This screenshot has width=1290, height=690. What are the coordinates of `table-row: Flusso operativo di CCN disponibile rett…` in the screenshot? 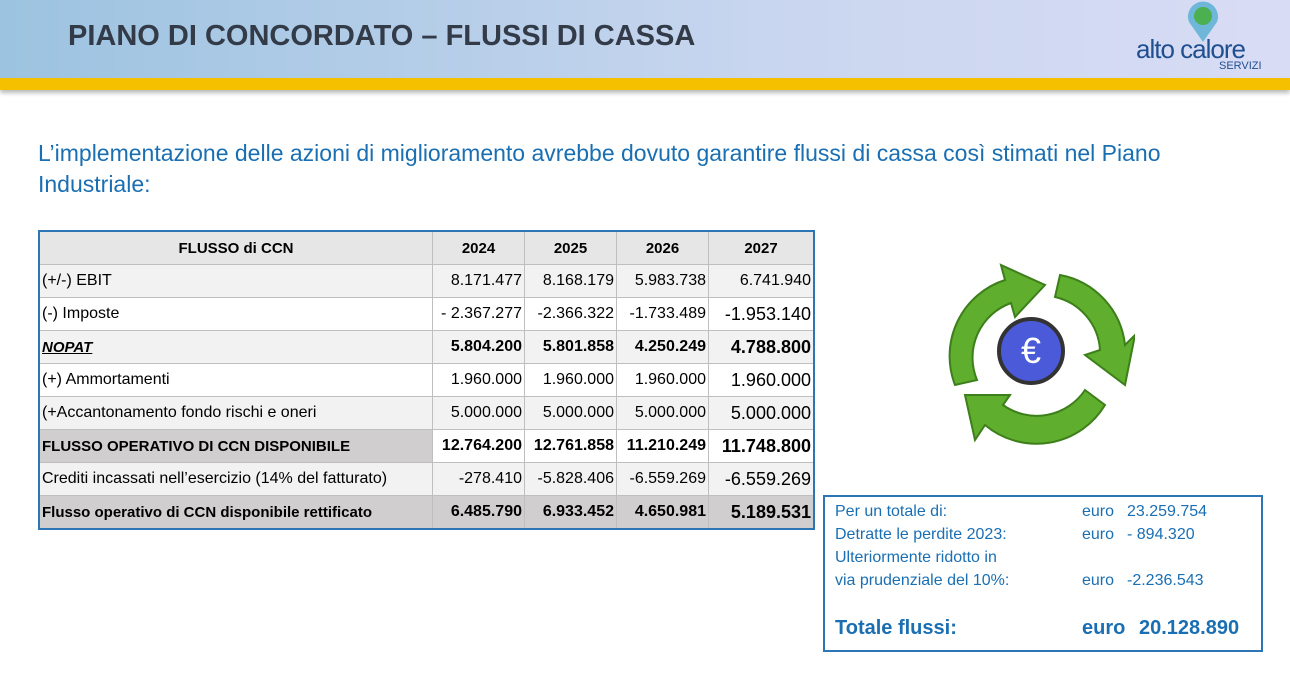 It's located at (426, 512).